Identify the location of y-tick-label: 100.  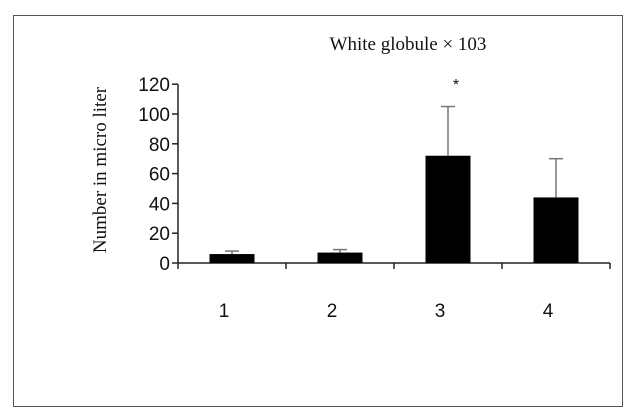
(154, 115).